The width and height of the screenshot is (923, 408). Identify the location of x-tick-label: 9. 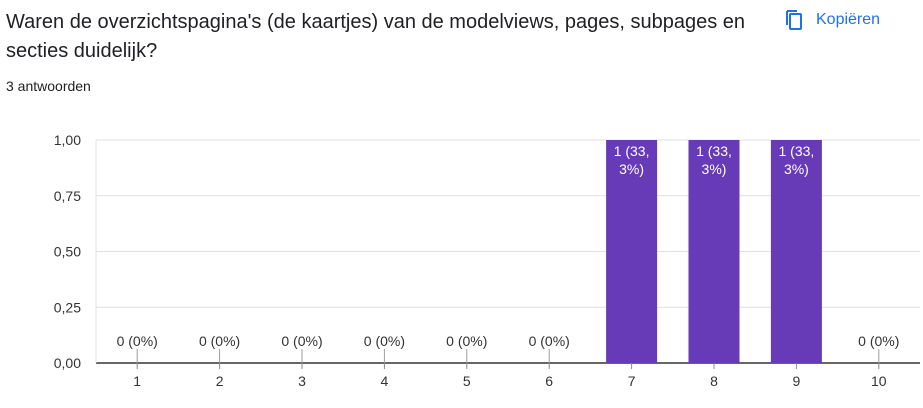
(797, 381).